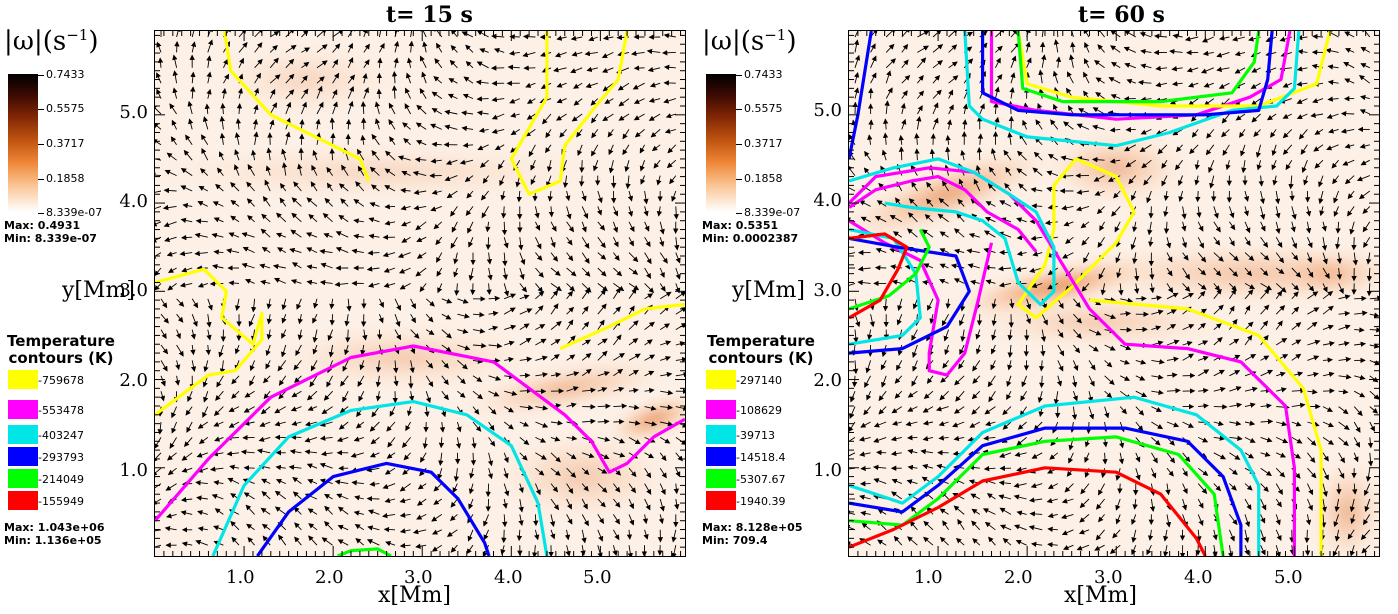  I want to click on y-axis-label: y[Mm], so click(768, 290).